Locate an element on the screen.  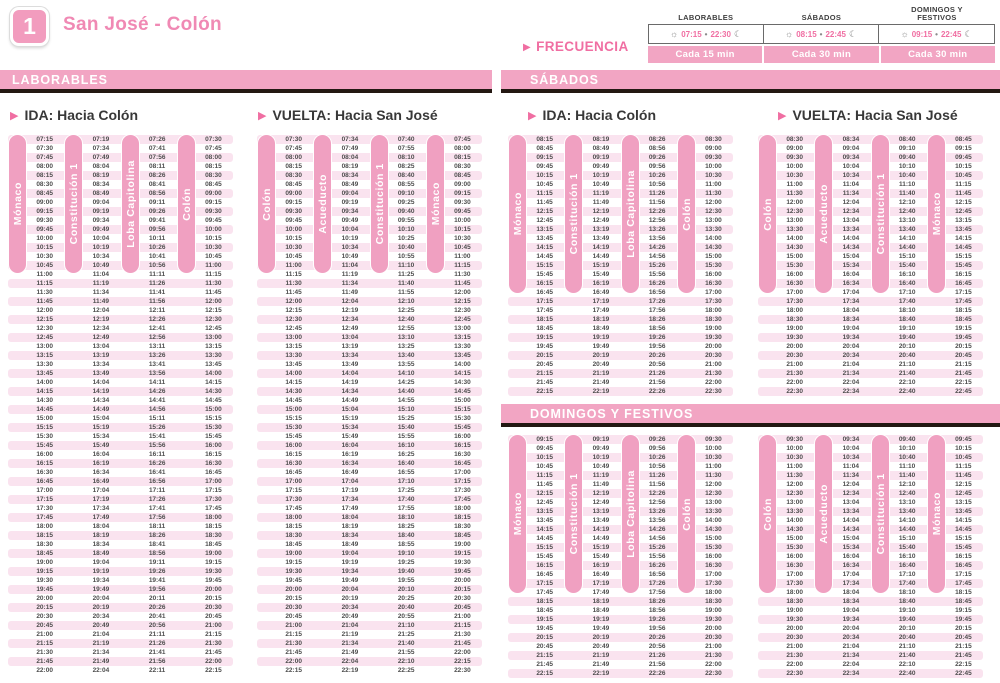
departure-time-cell: 13:40 is located at coordinates (907, 511).